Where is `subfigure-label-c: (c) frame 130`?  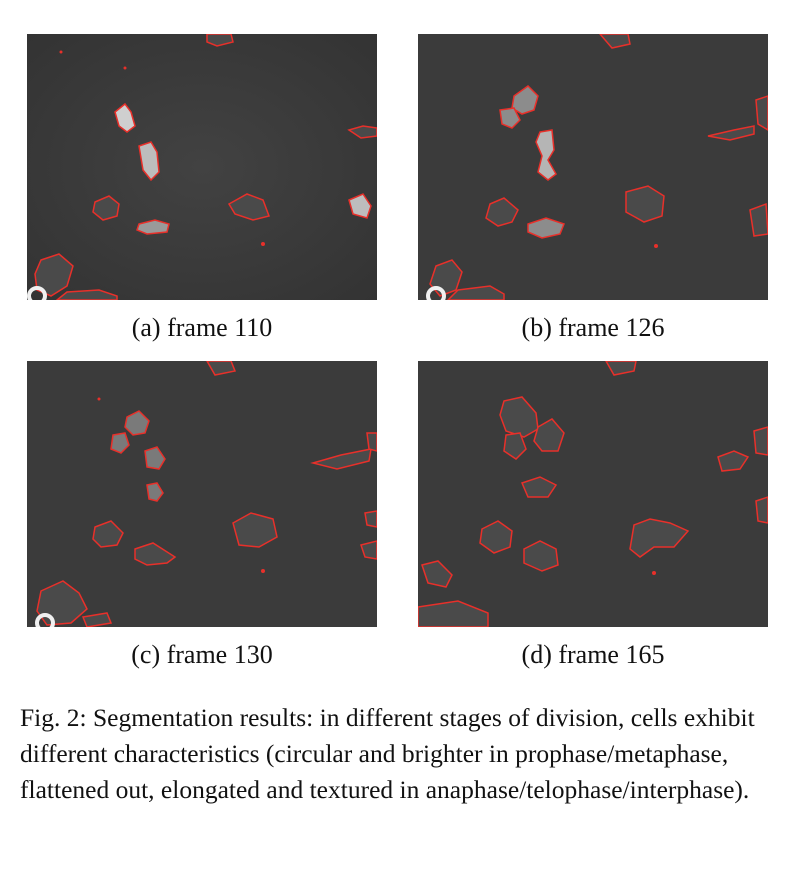
subfigure-label-c: (c) frame 130 is located at coordinates (202, 654).